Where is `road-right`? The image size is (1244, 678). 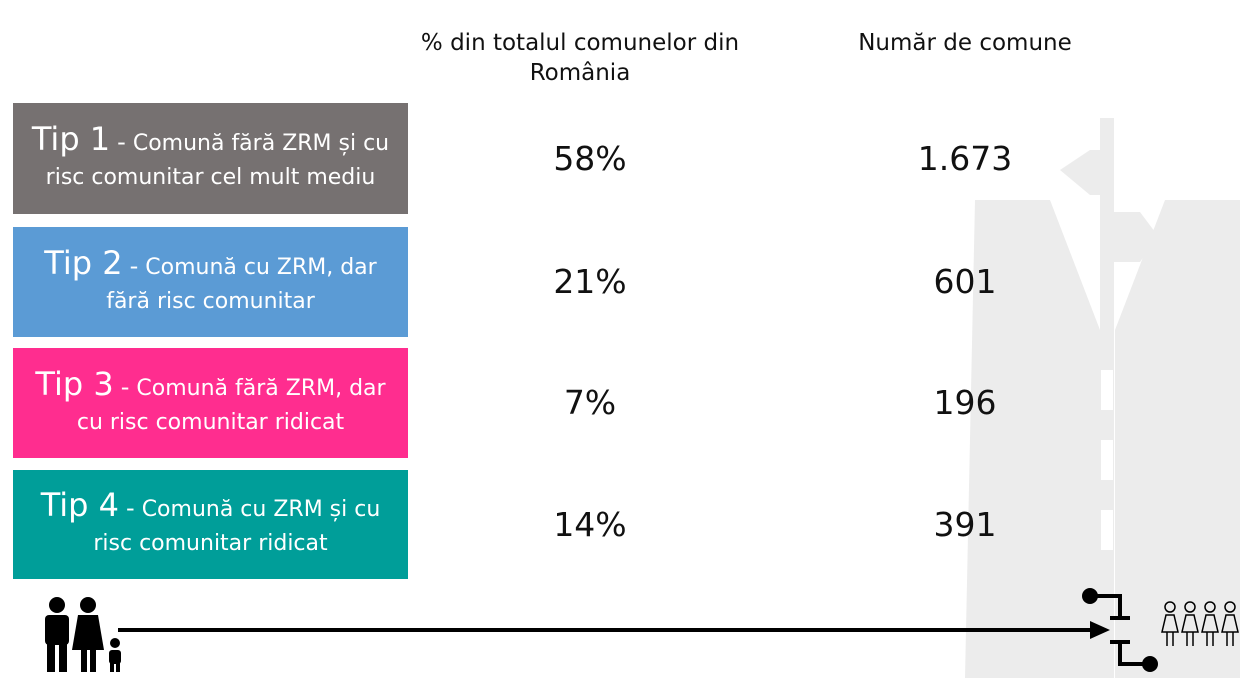
road-right is located at coordinates (1177, 439).